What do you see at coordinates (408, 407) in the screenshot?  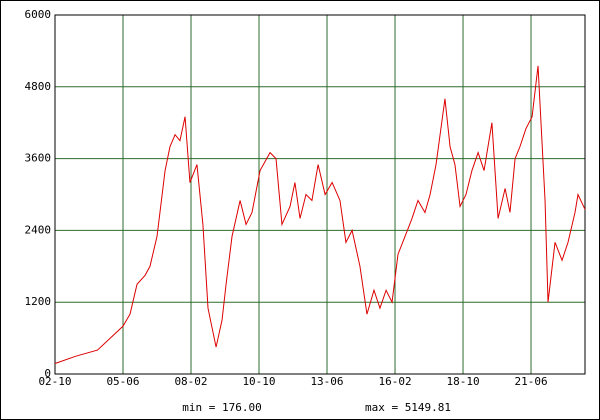 I see `max-annotation: max = 5149.81` at bounding box center [408, 407].